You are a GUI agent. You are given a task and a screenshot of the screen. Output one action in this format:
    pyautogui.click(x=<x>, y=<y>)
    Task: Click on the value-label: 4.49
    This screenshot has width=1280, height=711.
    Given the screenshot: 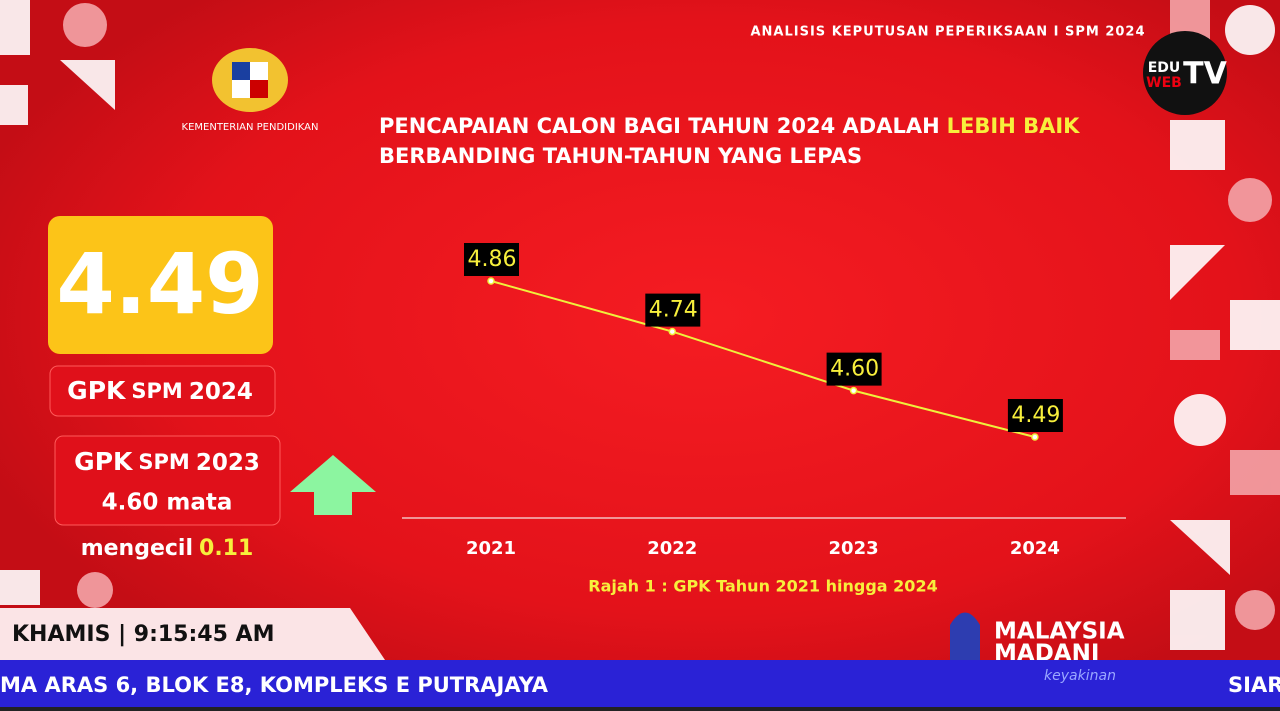 What is the action you would take?
    pyautogui.click(x=1035, y=415)
    